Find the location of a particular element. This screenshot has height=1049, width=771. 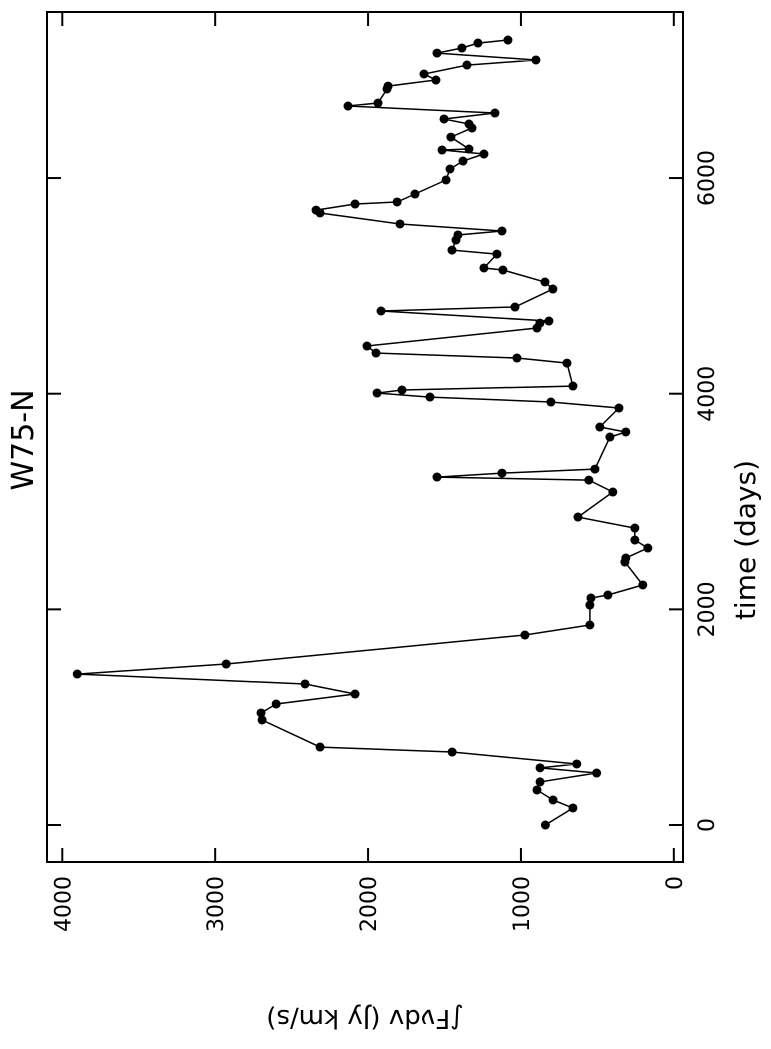

x-axis-label: time (days) is located at coordinates (745, 540).